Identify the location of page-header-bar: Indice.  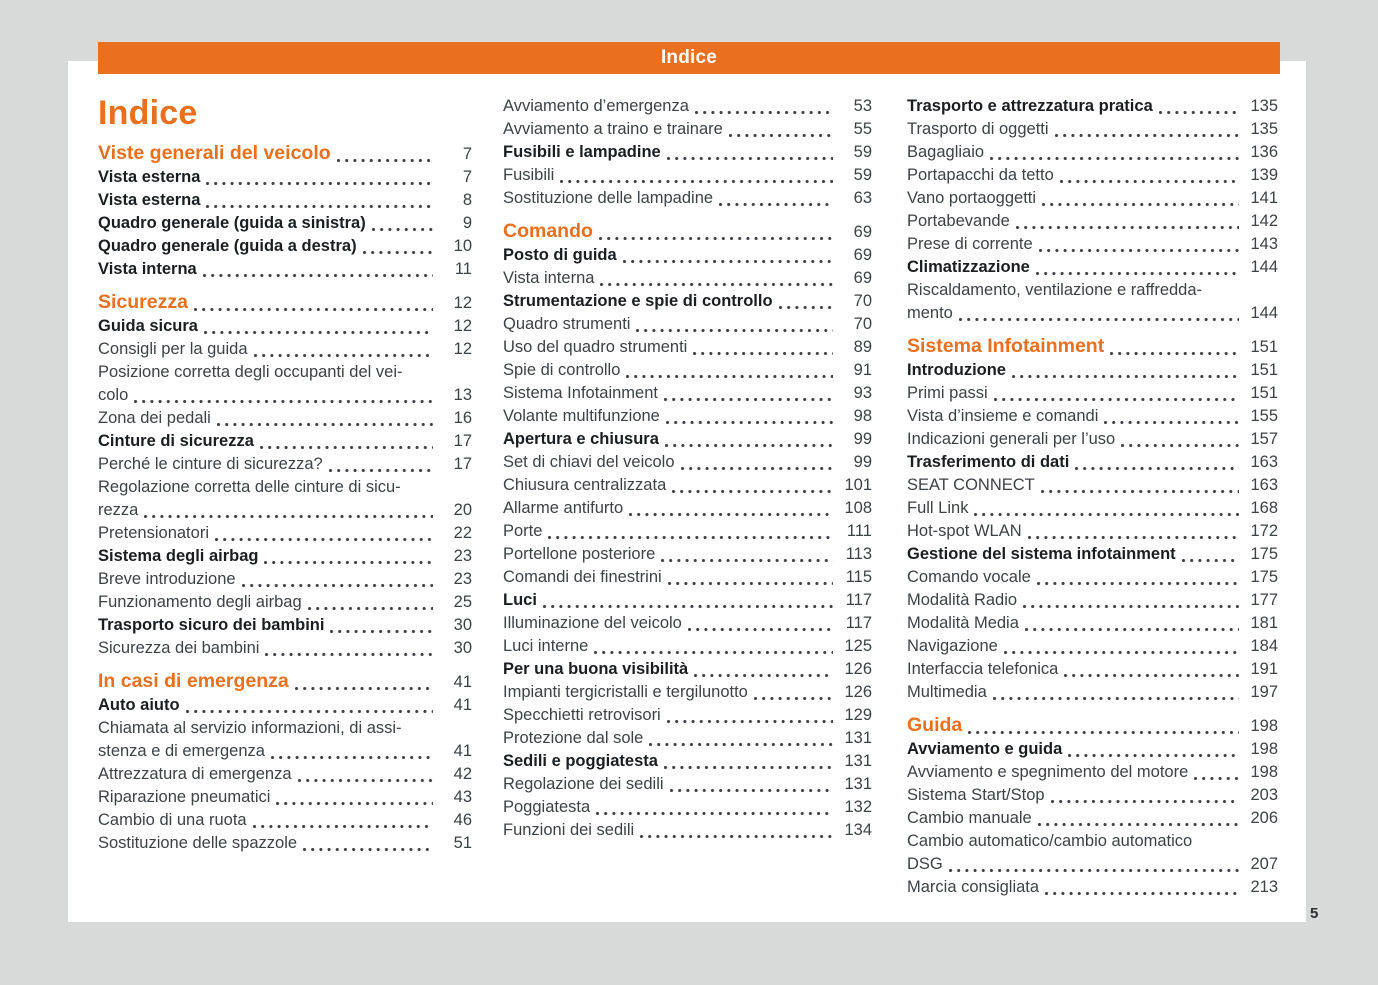
(689, 58).